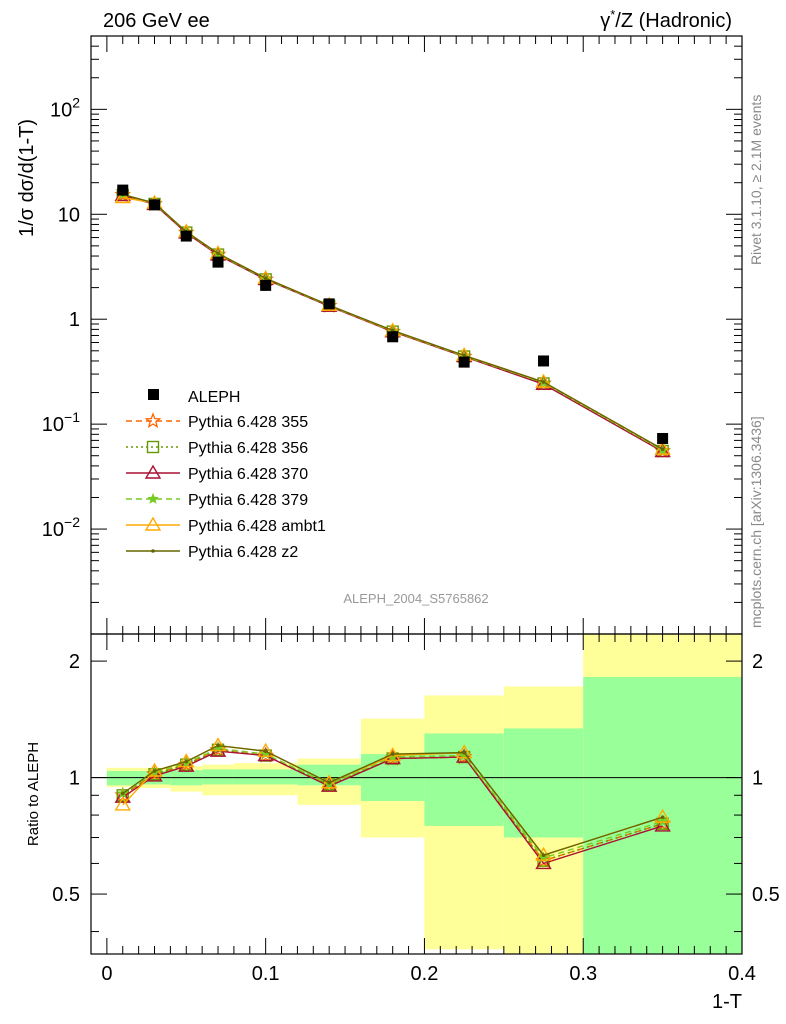 The width and height of the screenshot is (786, 1024). Describe the element at coordinates (757, 779) in the screenshot. I see `ratio-y-tick-label-right: 1` at that location.